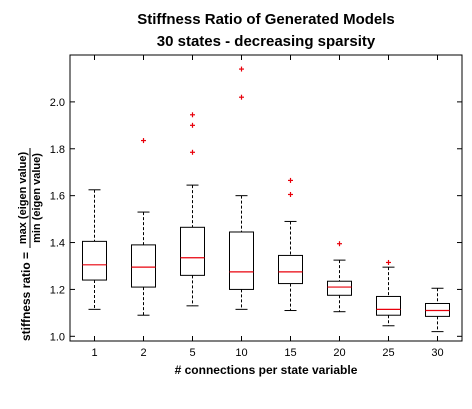 Image resolution: width=472 pixels, height=409 pixels. Describe the element at coordinates (57, 197) in the screenshot. I see `y-tick-label: 1.6` at that location.